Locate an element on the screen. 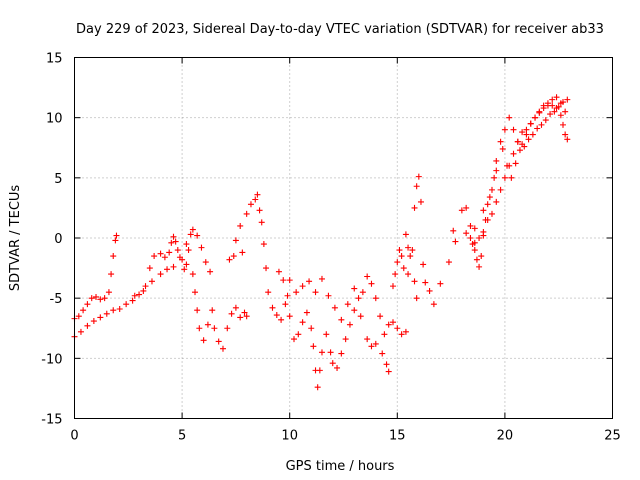  y-tick-label: -15 is located at coordinates (51, 420).